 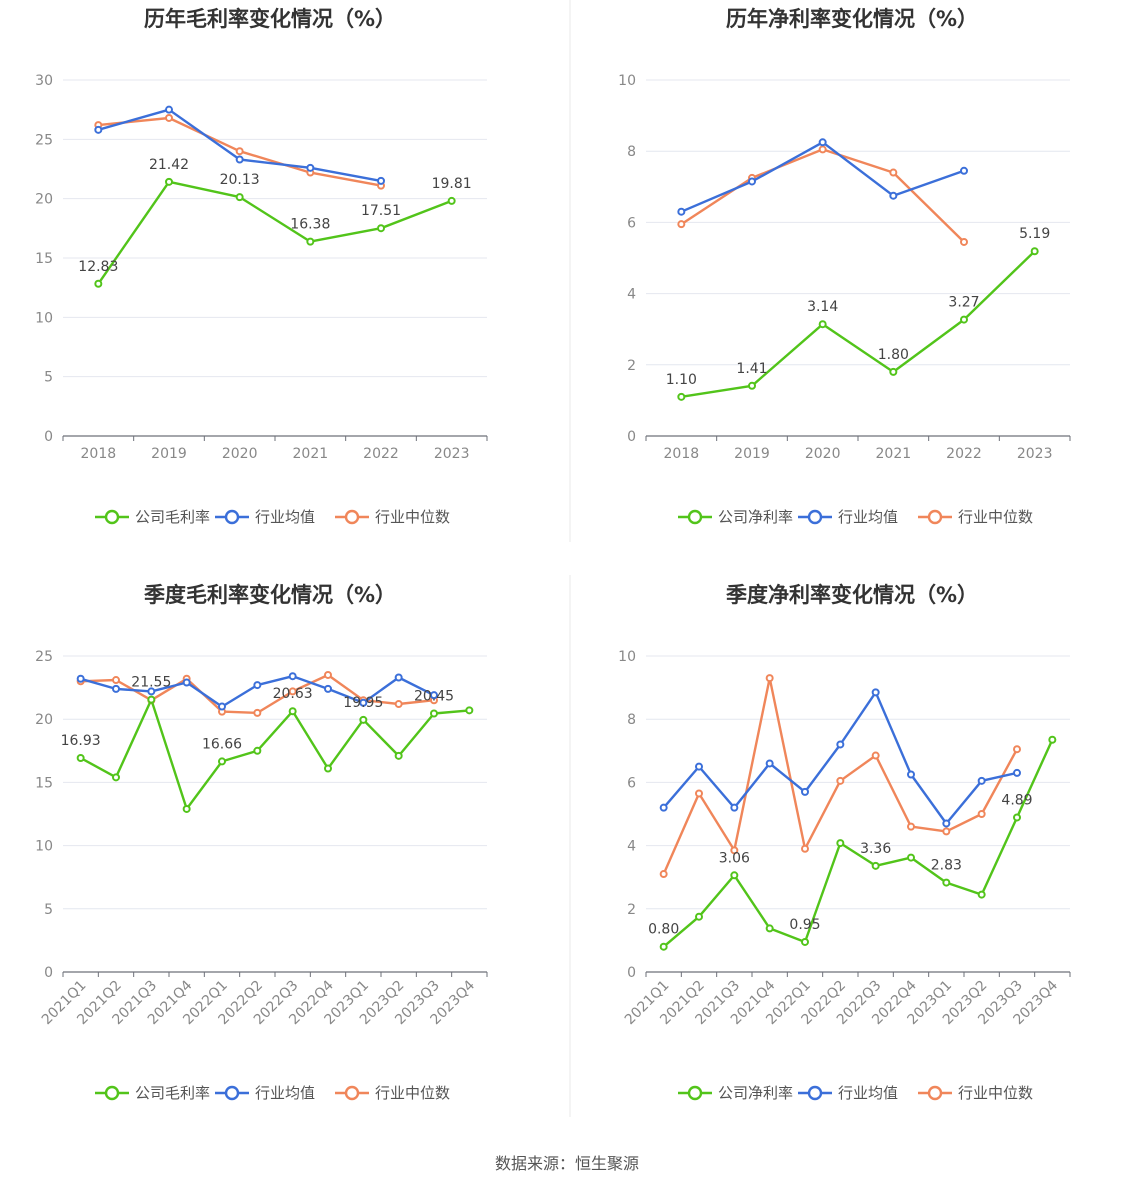 What do you see at coordinates (975, 1093) in the screenshot?
I see `legend-item-median: 行业中位数` at bounding box center [975, 1093].